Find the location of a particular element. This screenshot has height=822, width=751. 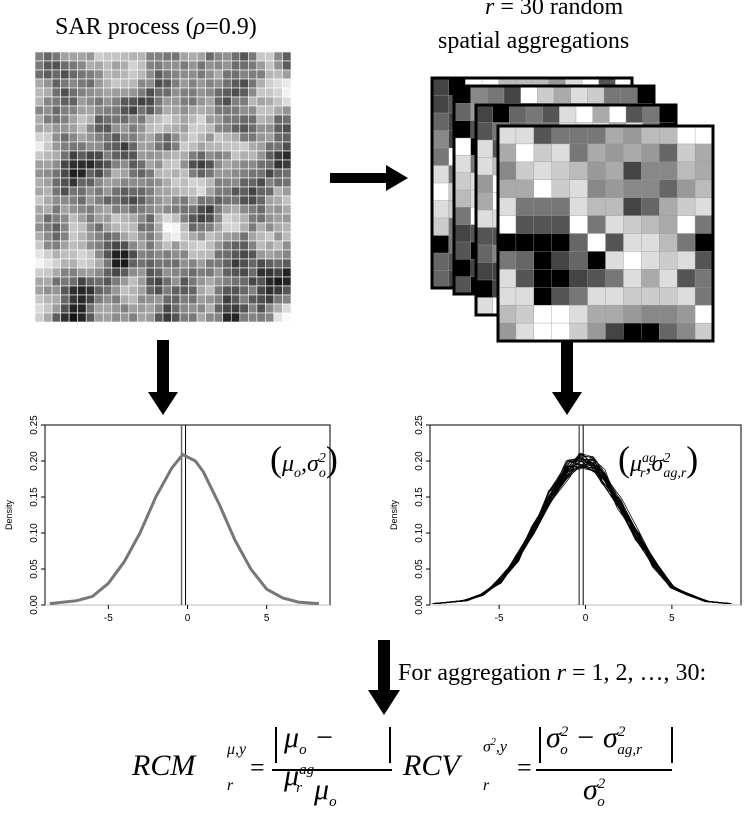

arrow-down-right-icon is located at coordinates (567, 377).